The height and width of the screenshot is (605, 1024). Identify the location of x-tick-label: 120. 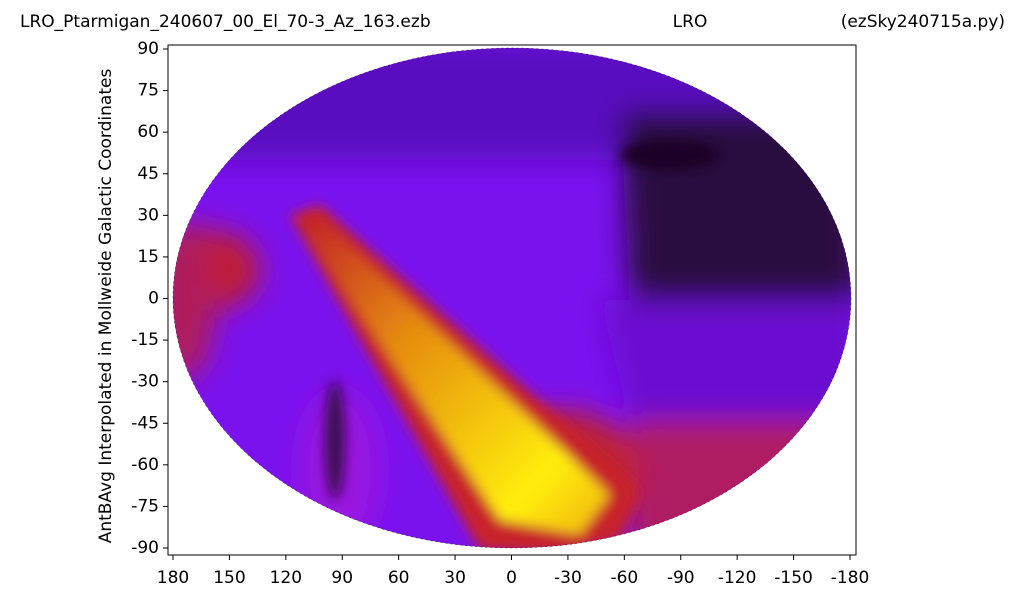
(286, 578).